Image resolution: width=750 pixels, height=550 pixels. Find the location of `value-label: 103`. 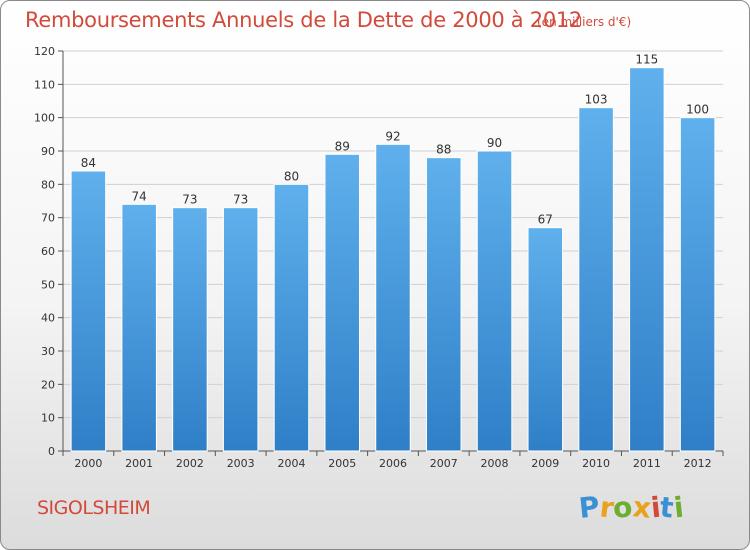

value-label: 103 is located at coordinates (596, 100).